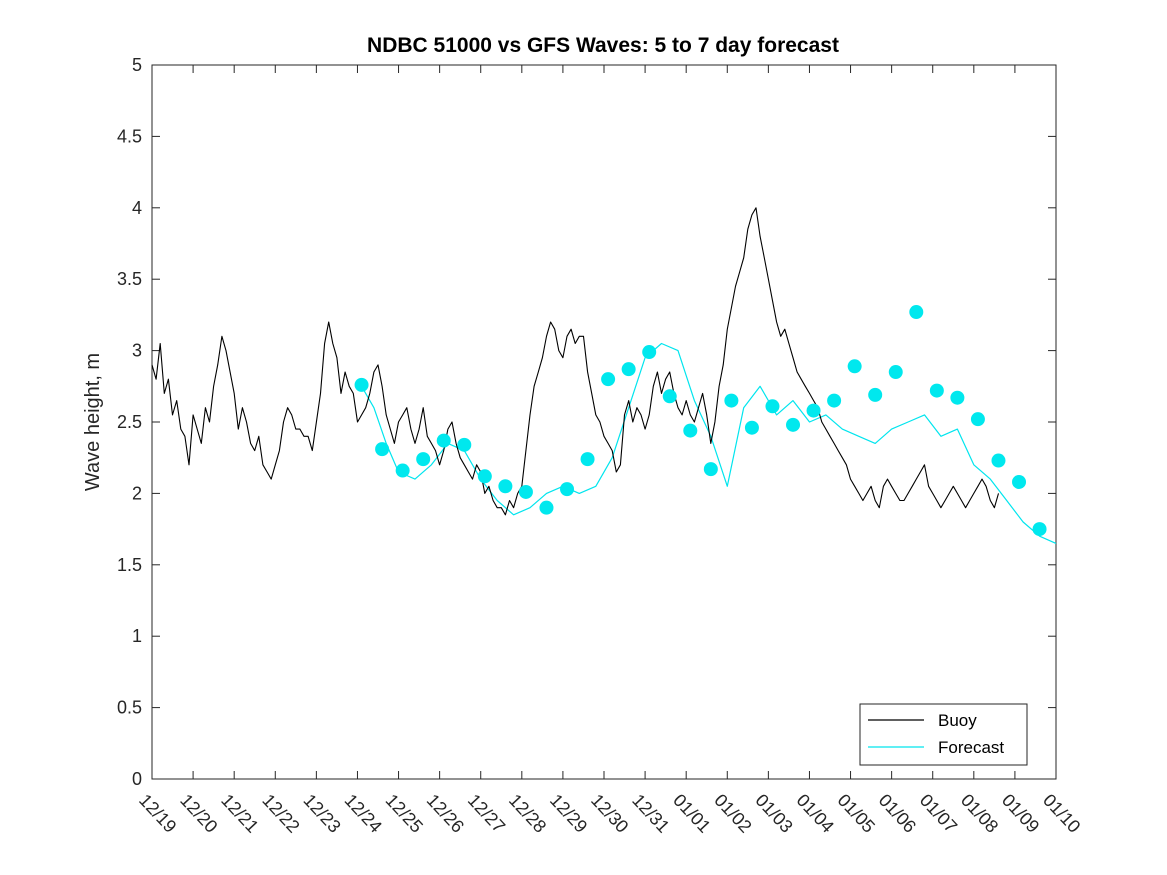  I want to click on y-axis-label: Wave height, m, so click(93, 422).